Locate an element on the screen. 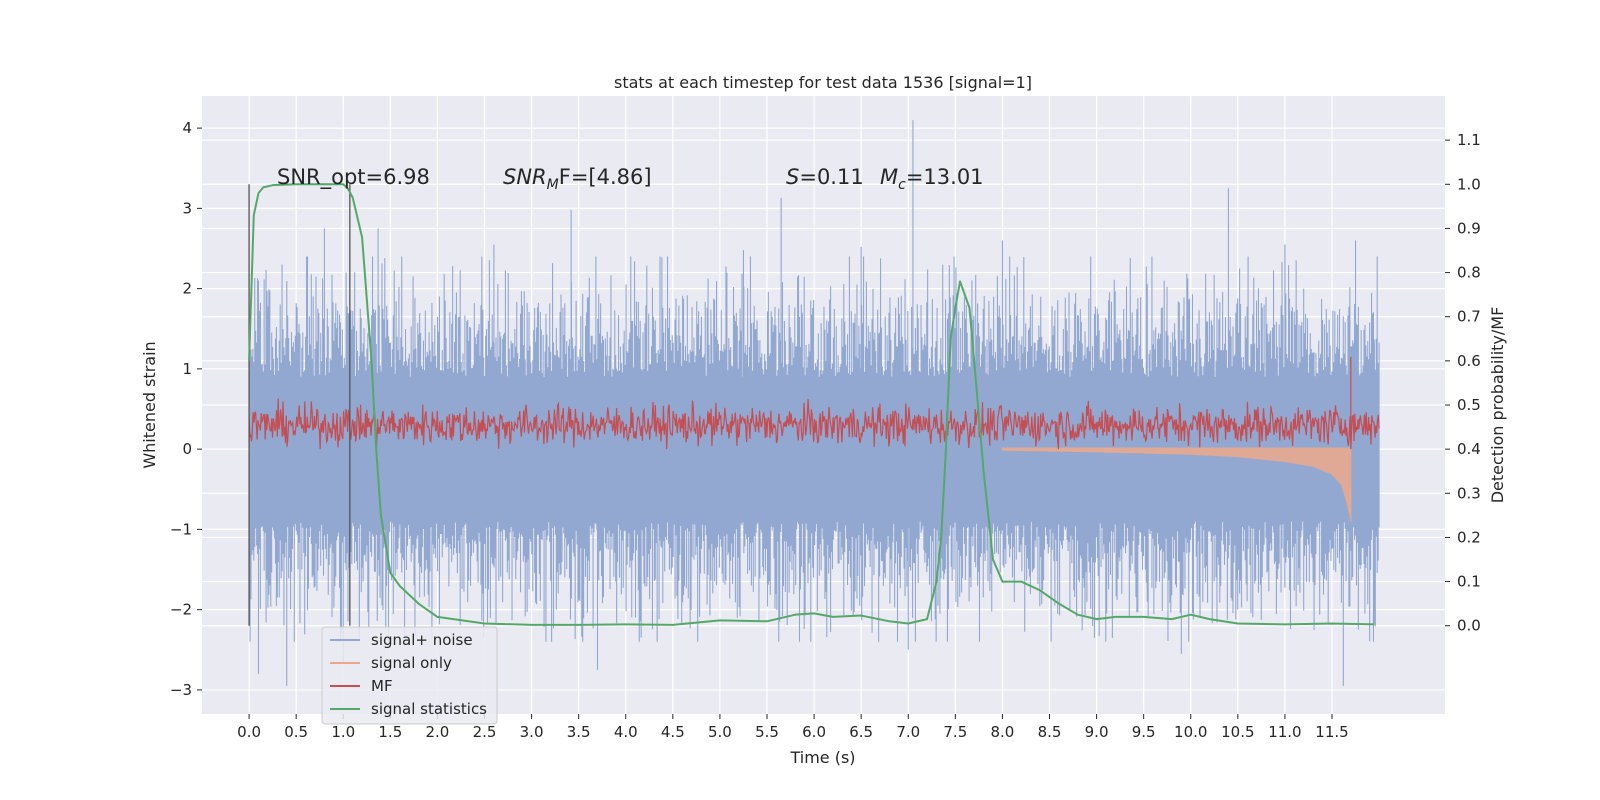 Image resolution: width=1600 pixels, height=800 pixels. x-tick-label: 1.0 is located at coordinates (343, 732).